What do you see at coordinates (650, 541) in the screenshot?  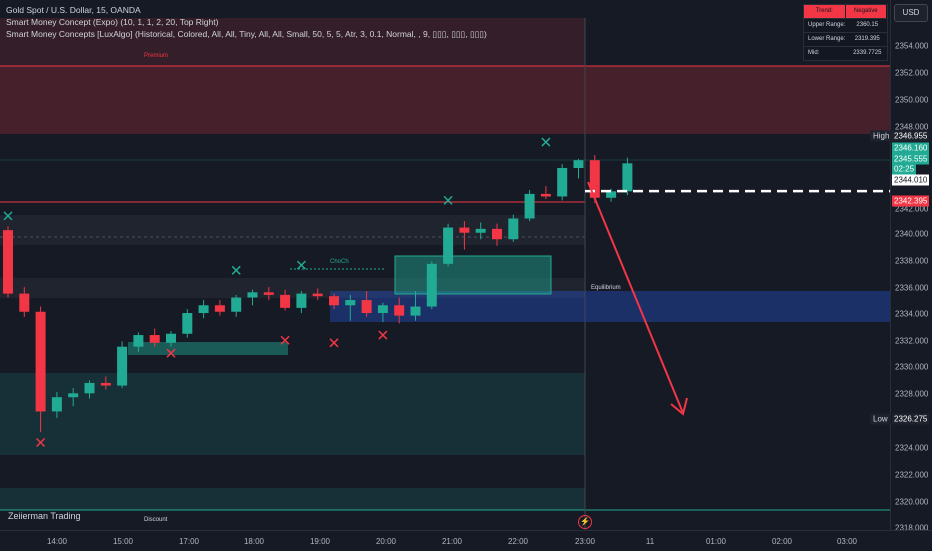 I see `time-tick-label: 11` at bounding box center [650, 541].